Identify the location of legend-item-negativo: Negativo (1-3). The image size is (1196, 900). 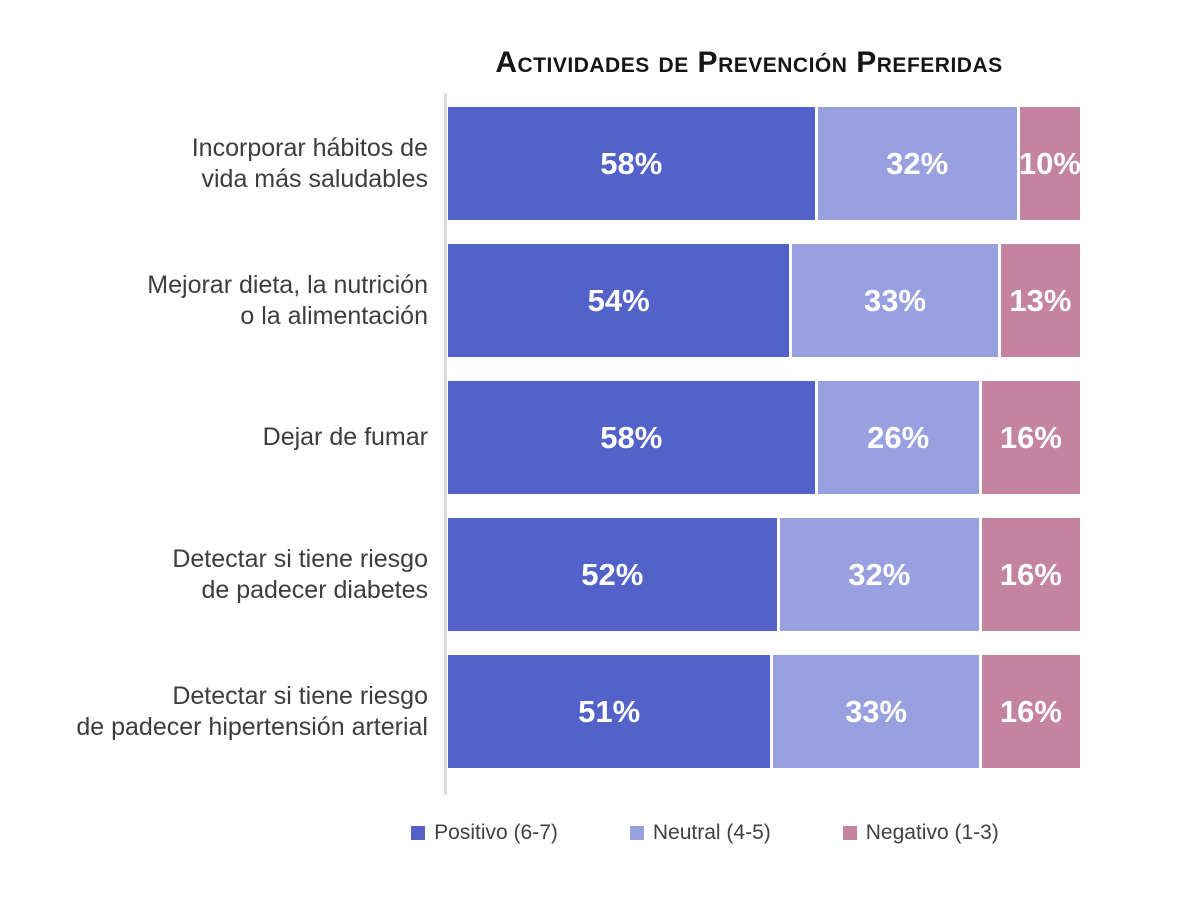
(920, 833).